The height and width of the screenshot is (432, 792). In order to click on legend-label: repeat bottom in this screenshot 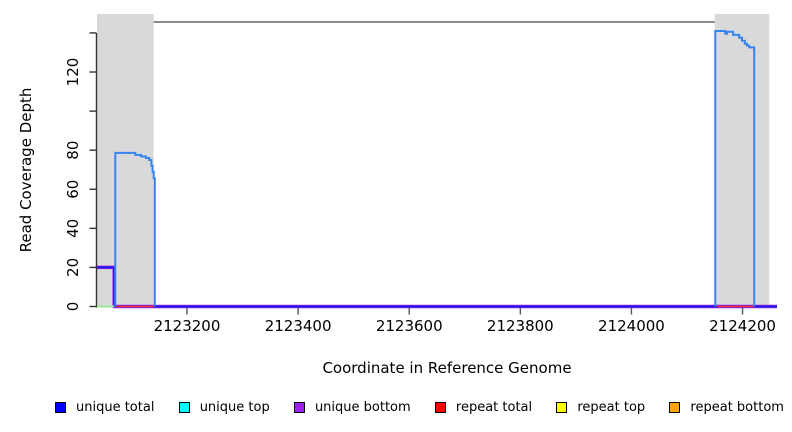, I will do `click(737, 407)`.